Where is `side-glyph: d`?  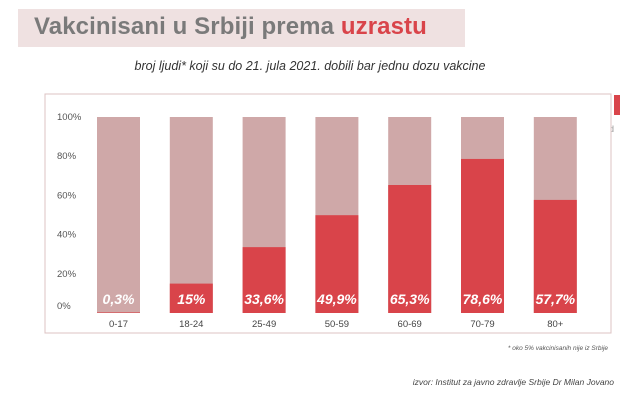 side-glyph: d is located at coordinates (612, 129).